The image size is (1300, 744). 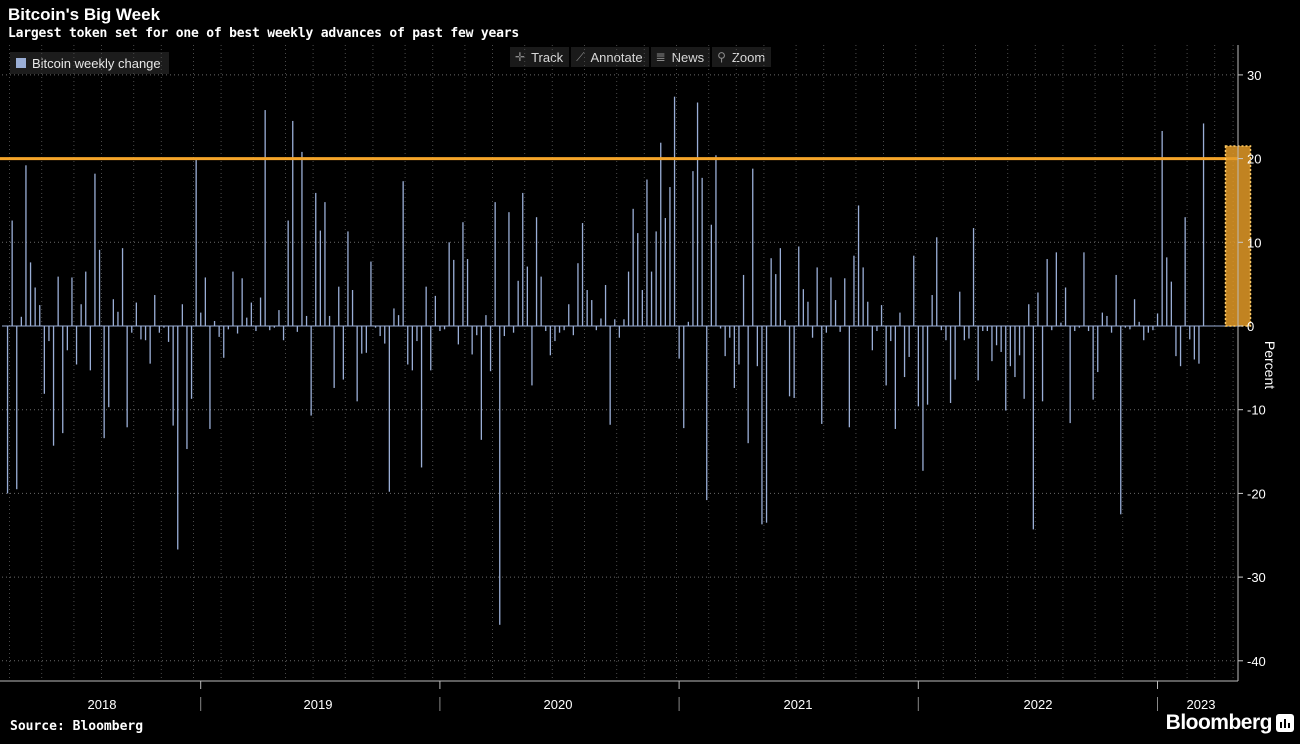 What do you see at coordinates (558, 704) in the screenshot?
I see `x-tick-label: 2020` at bounding box center [558, 704].